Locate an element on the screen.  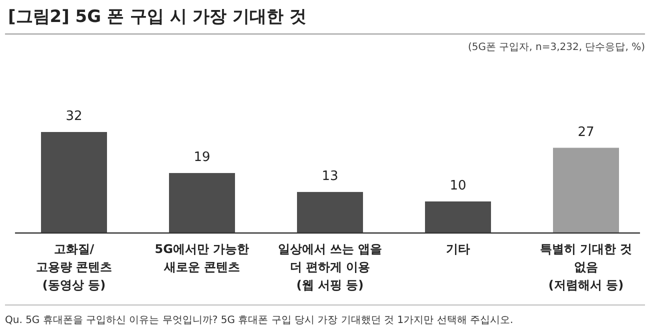
data-label: 13 is located at coordinates (330, 176).